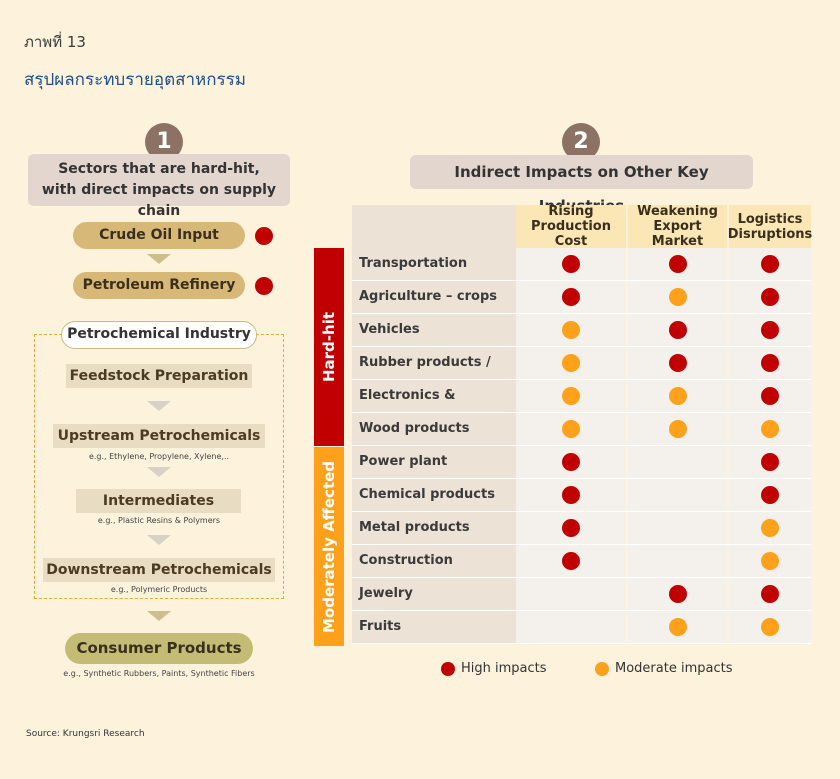 Image resolution: width=840 pixels, height=779 pixels. I want to click on column-header-line: Disruptions, so click(770, 234).